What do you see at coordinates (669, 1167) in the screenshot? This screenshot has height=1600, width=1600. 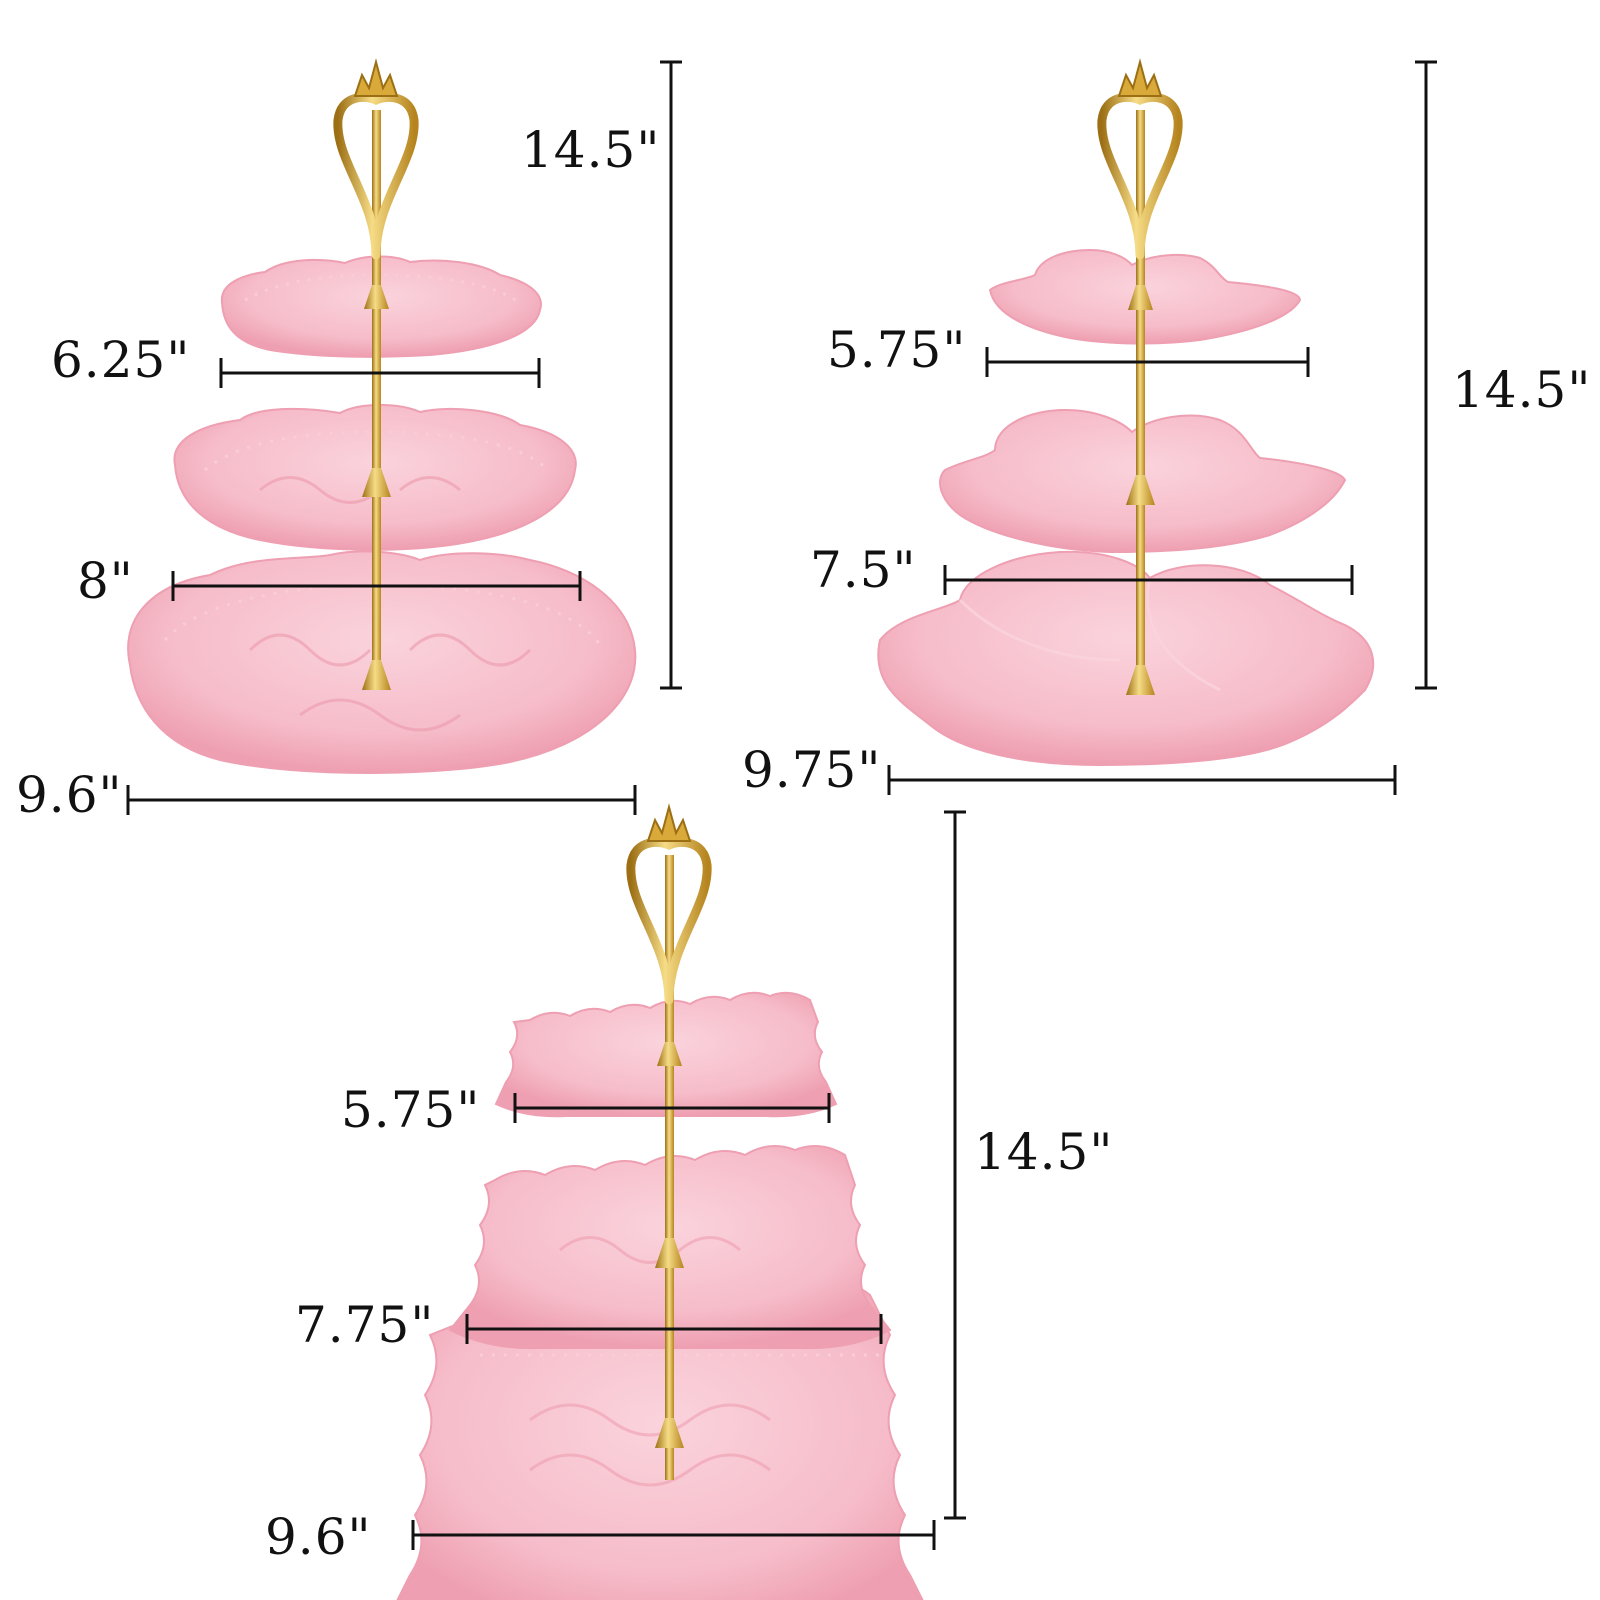 I see `square-stand-rod` at bounding box center [669, 1167].